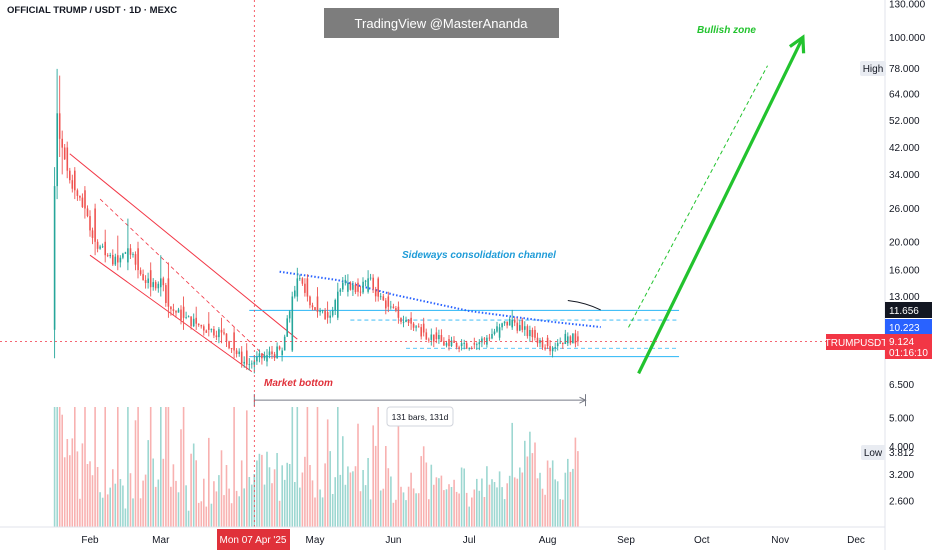 This screenshot has width=932, height=550. What do you see at coordinates (420, 417) in the screenshot?
I see `range-measure-label: 131 bars, 131d` at bounding box center [420, 417].